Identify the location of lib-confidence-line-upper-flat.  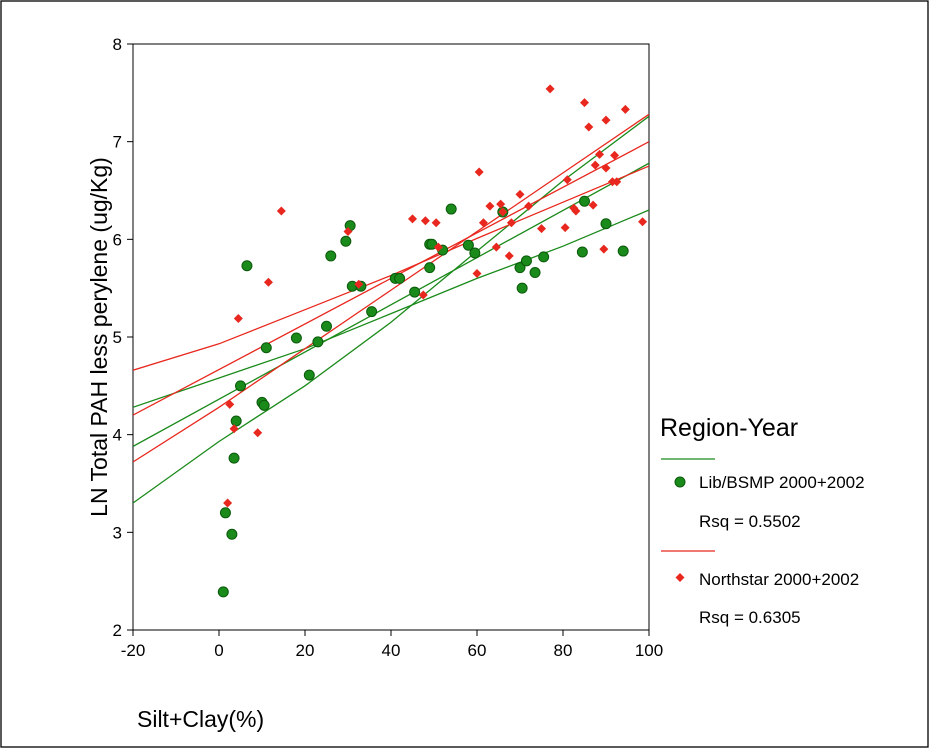
(391, 308).